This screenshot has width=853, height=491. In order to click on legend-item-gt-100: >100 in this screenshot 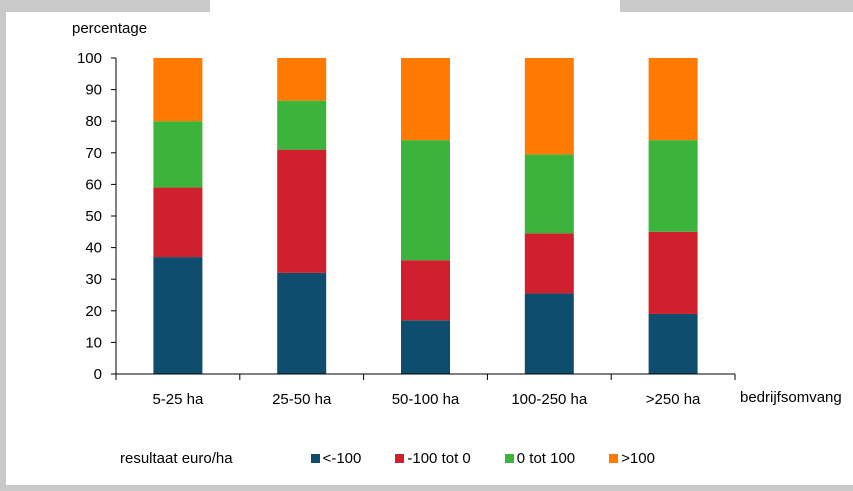, I will do `click(632, 458)`.